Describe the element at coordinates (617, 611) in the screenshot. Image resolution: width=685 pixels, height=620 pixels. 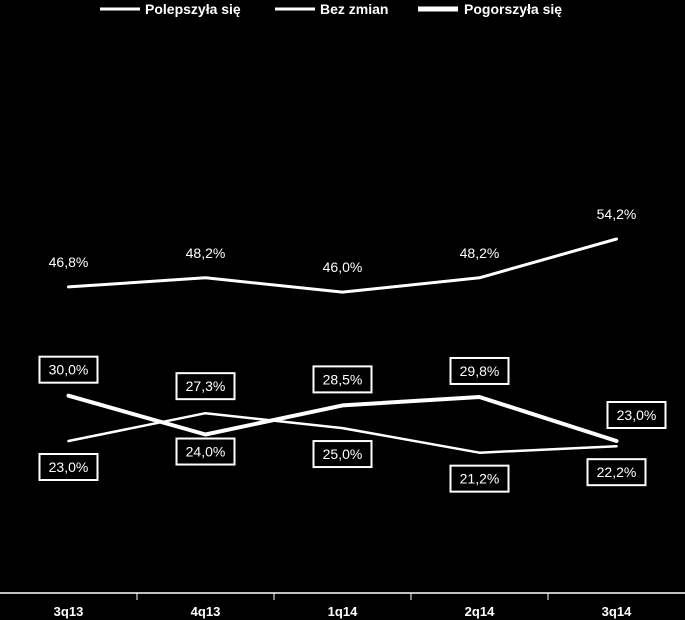
I see `x-tick-label: 3q14` at that location.